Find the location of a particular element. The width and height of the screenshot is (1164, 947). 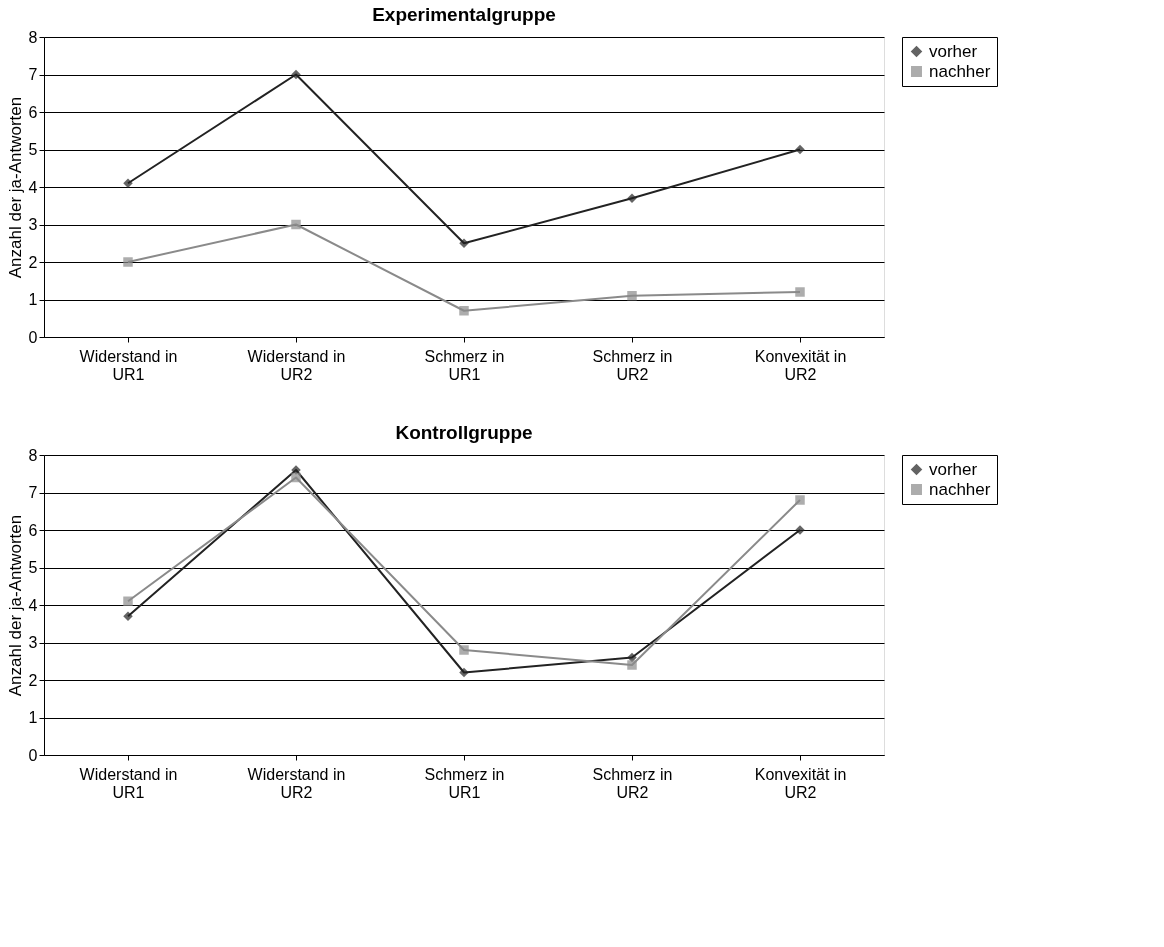

chart-title: Experimentalgruppe is located at coordinates (464, 14).